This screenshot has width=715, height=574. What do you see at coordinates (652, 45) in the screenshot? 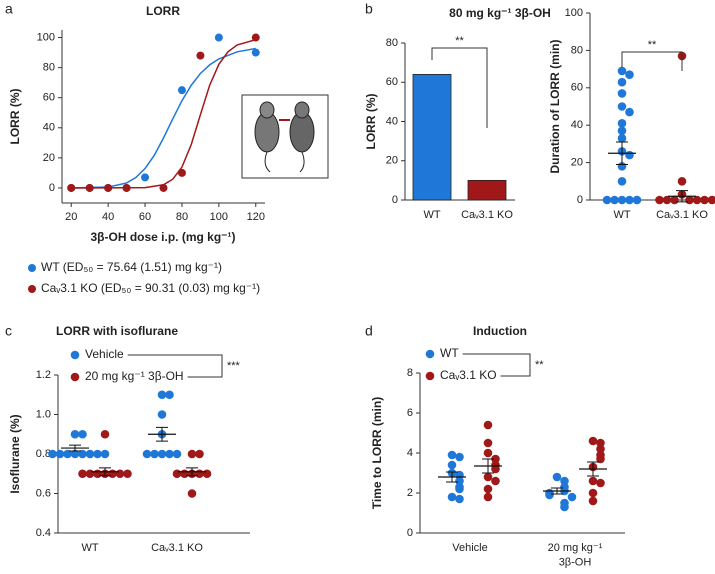
I see `significance-label: **` at bounding box center [652, 45].